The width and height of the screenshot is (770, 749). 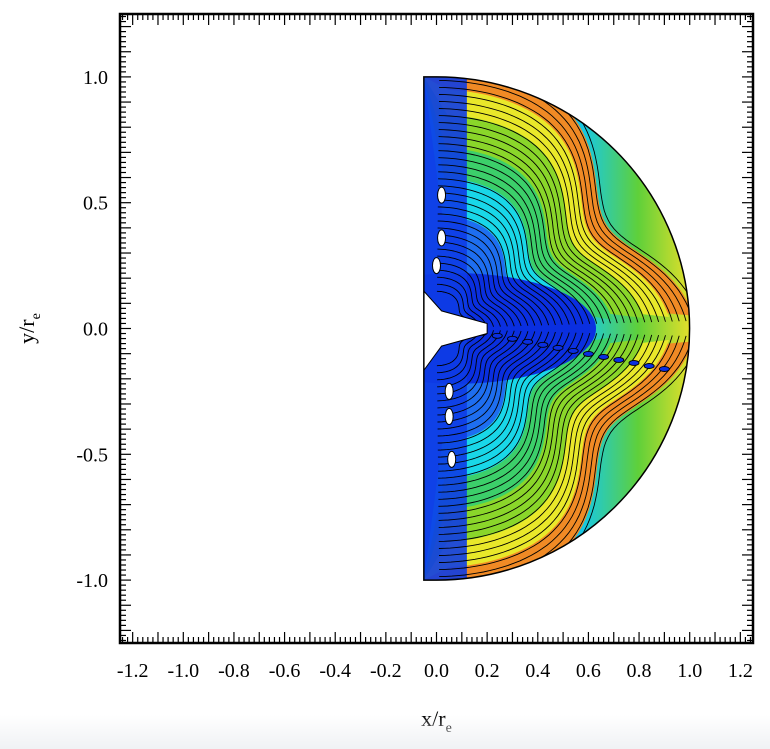 What do you see at coordinates (183, 671) in the screenshot?
I see `x-tick-label: -1.0` at bounding box center [183, 671].